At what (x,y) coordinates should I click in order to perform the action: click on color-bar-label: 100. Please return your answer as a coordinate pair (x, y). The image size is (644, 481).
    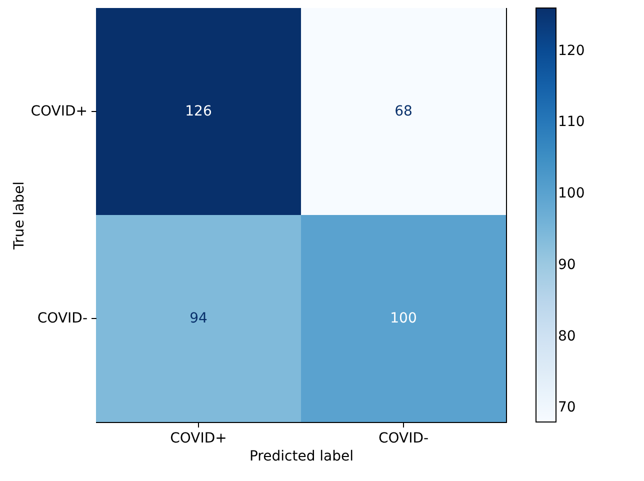
    Looking at the image, I should click on (571, 194).